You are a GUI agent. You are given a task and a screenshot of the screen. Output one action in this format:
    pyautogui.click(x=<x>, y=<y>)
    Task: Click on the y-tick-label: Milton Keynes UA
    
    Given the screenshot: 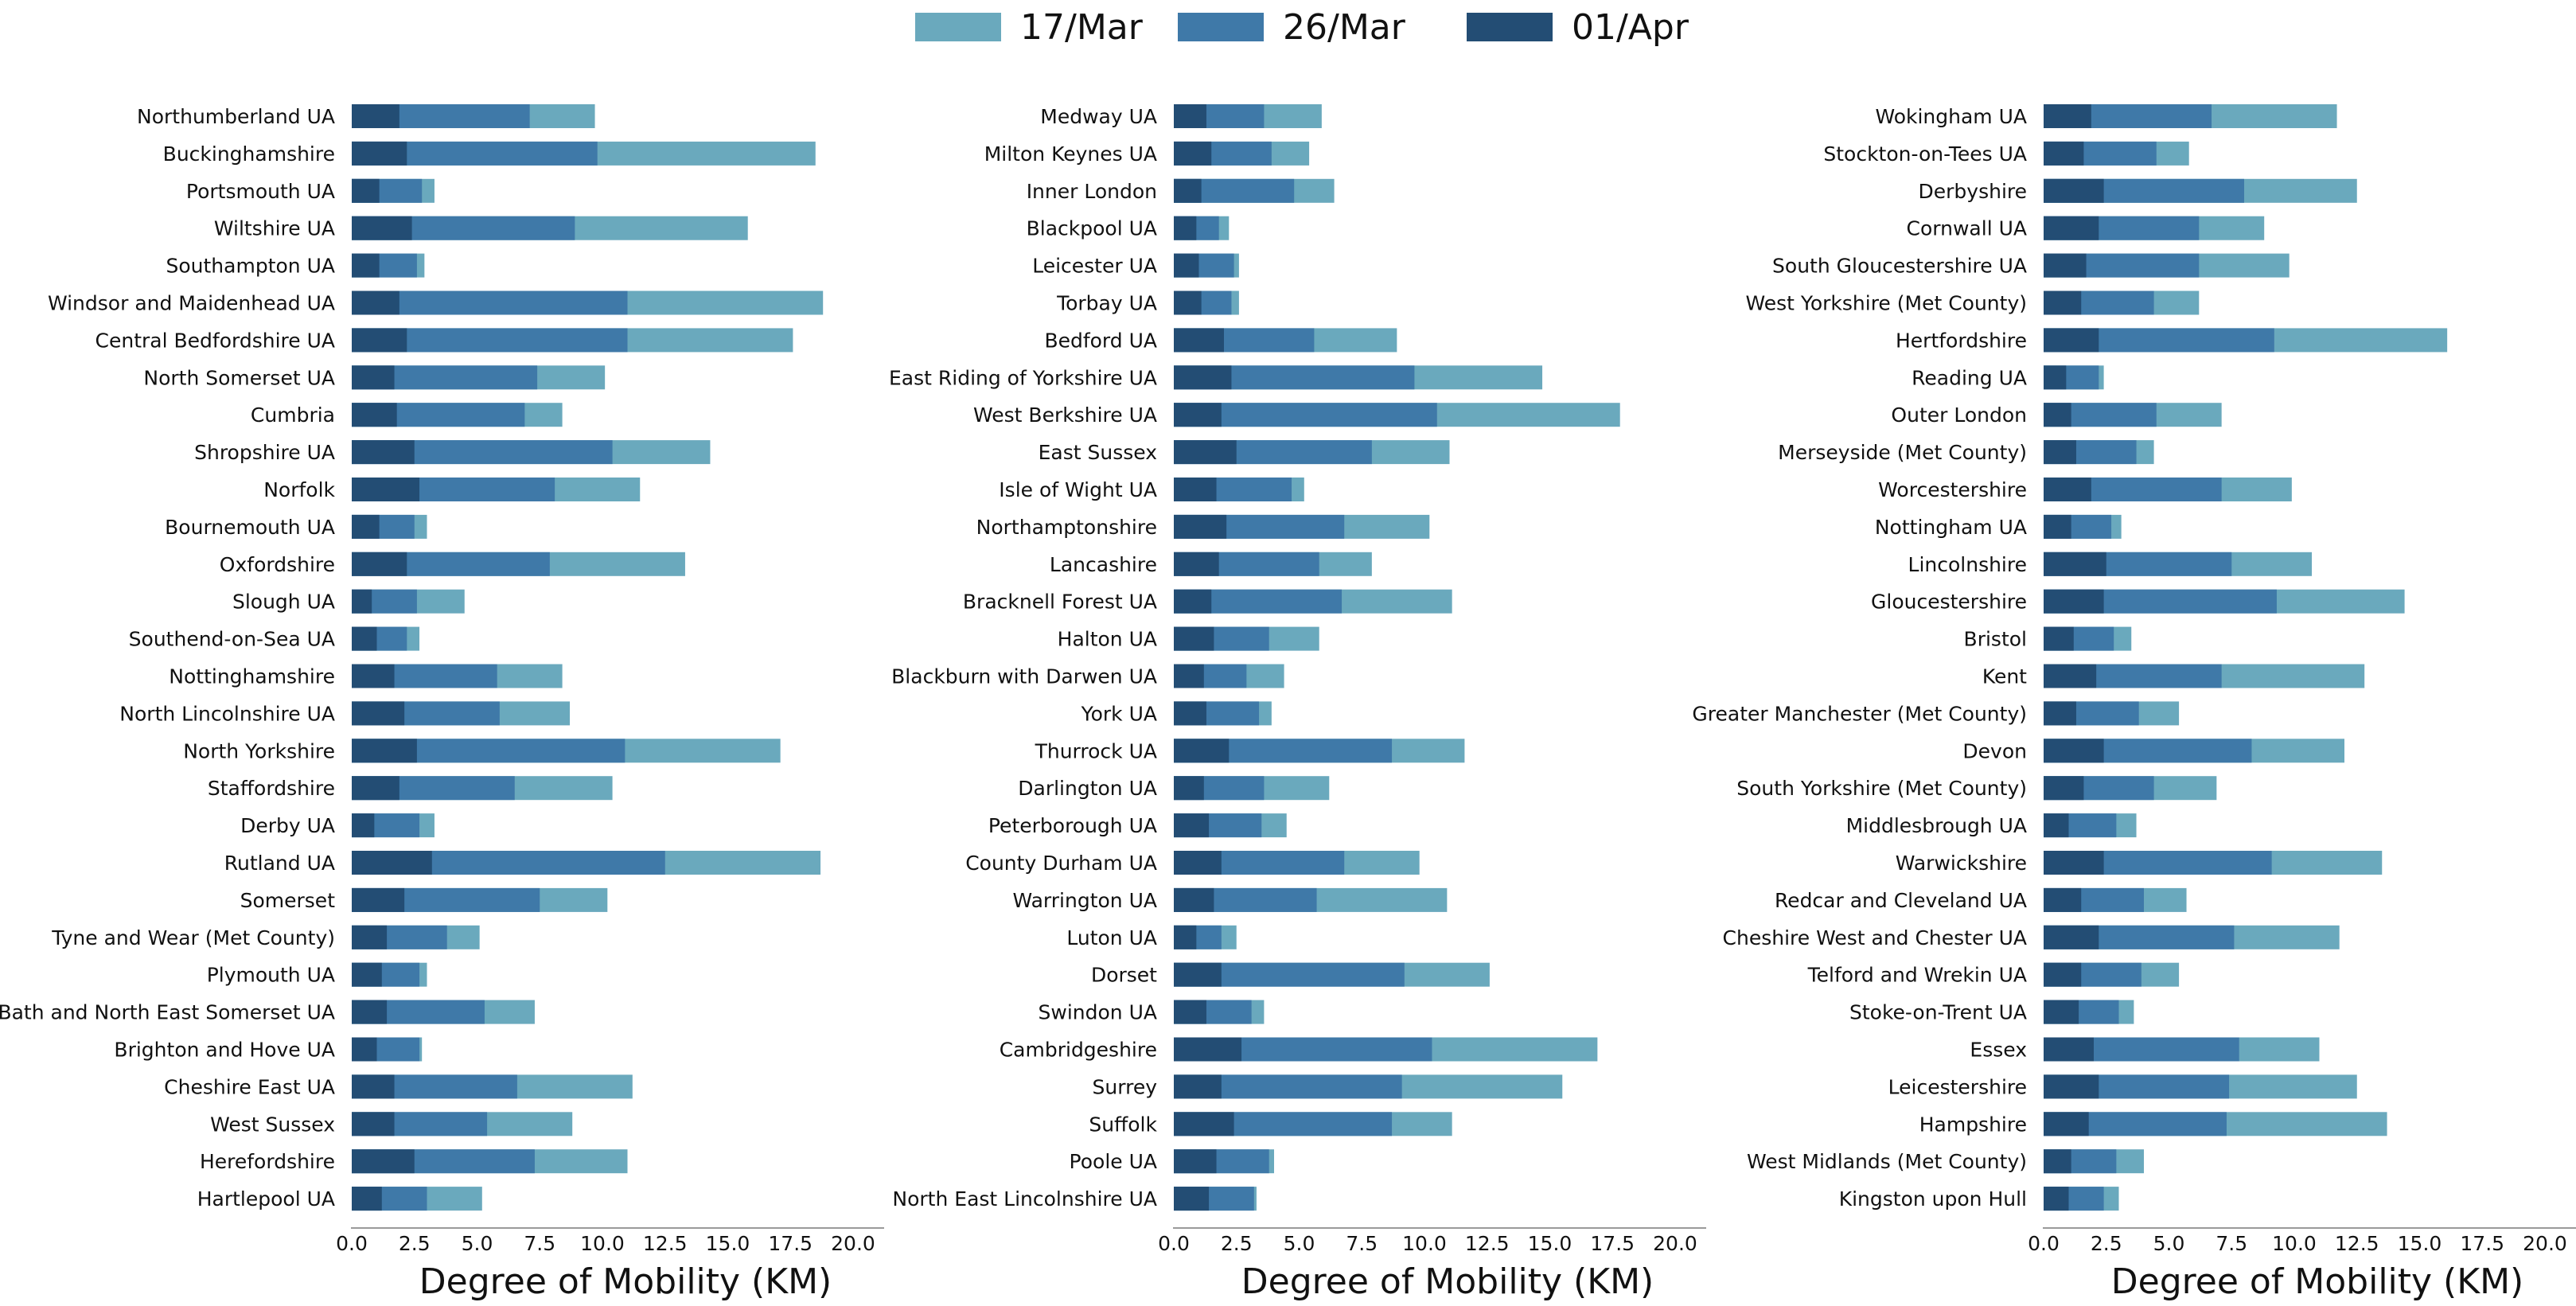 What is the action you would take?
    pyautogui.click(x=1070, y=154)
    